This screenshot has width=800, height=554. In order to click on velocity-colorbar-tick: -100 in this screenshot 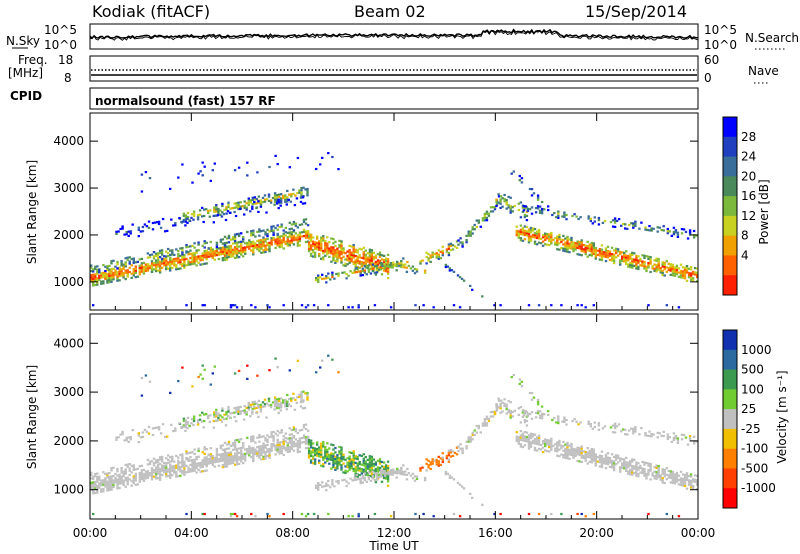, I will do `click(754, 449)`.